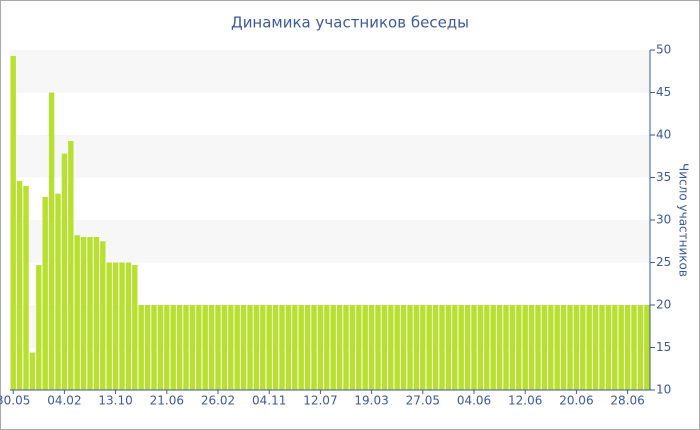 This screenshot has height=430, width=700. I want to click on y-tick-label: 10, so click(663, 390).